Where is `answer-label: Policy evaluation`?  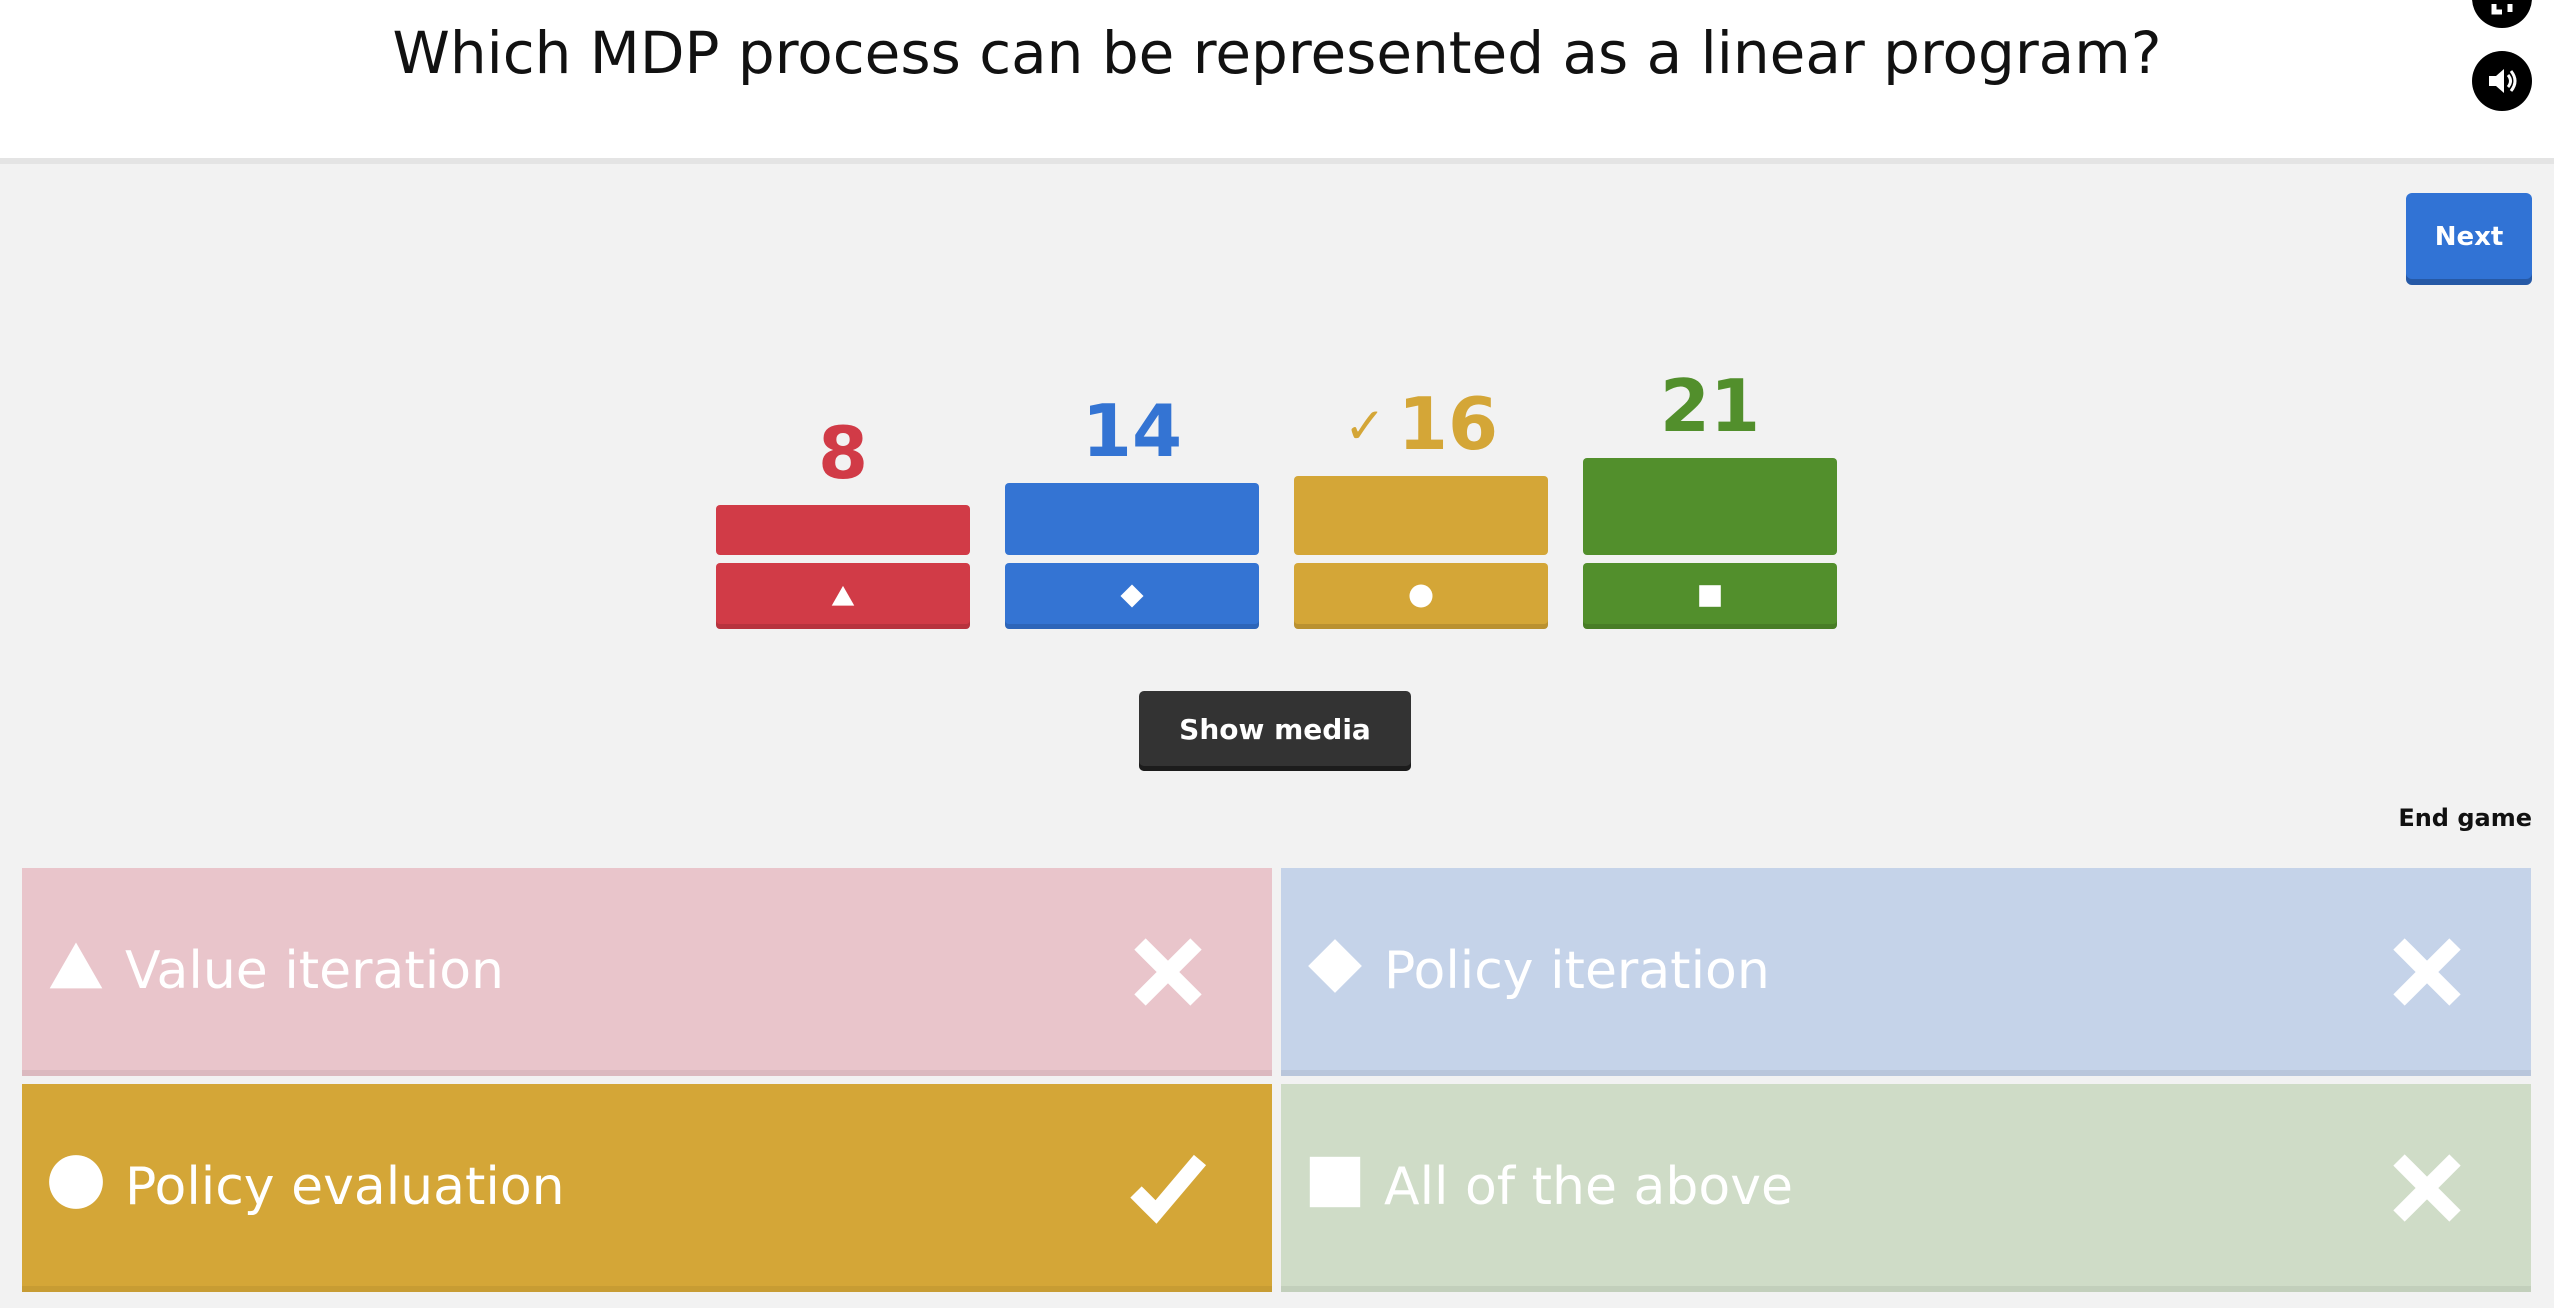 answer-label: Policy evaluation is located at coordinates (345, 1187).